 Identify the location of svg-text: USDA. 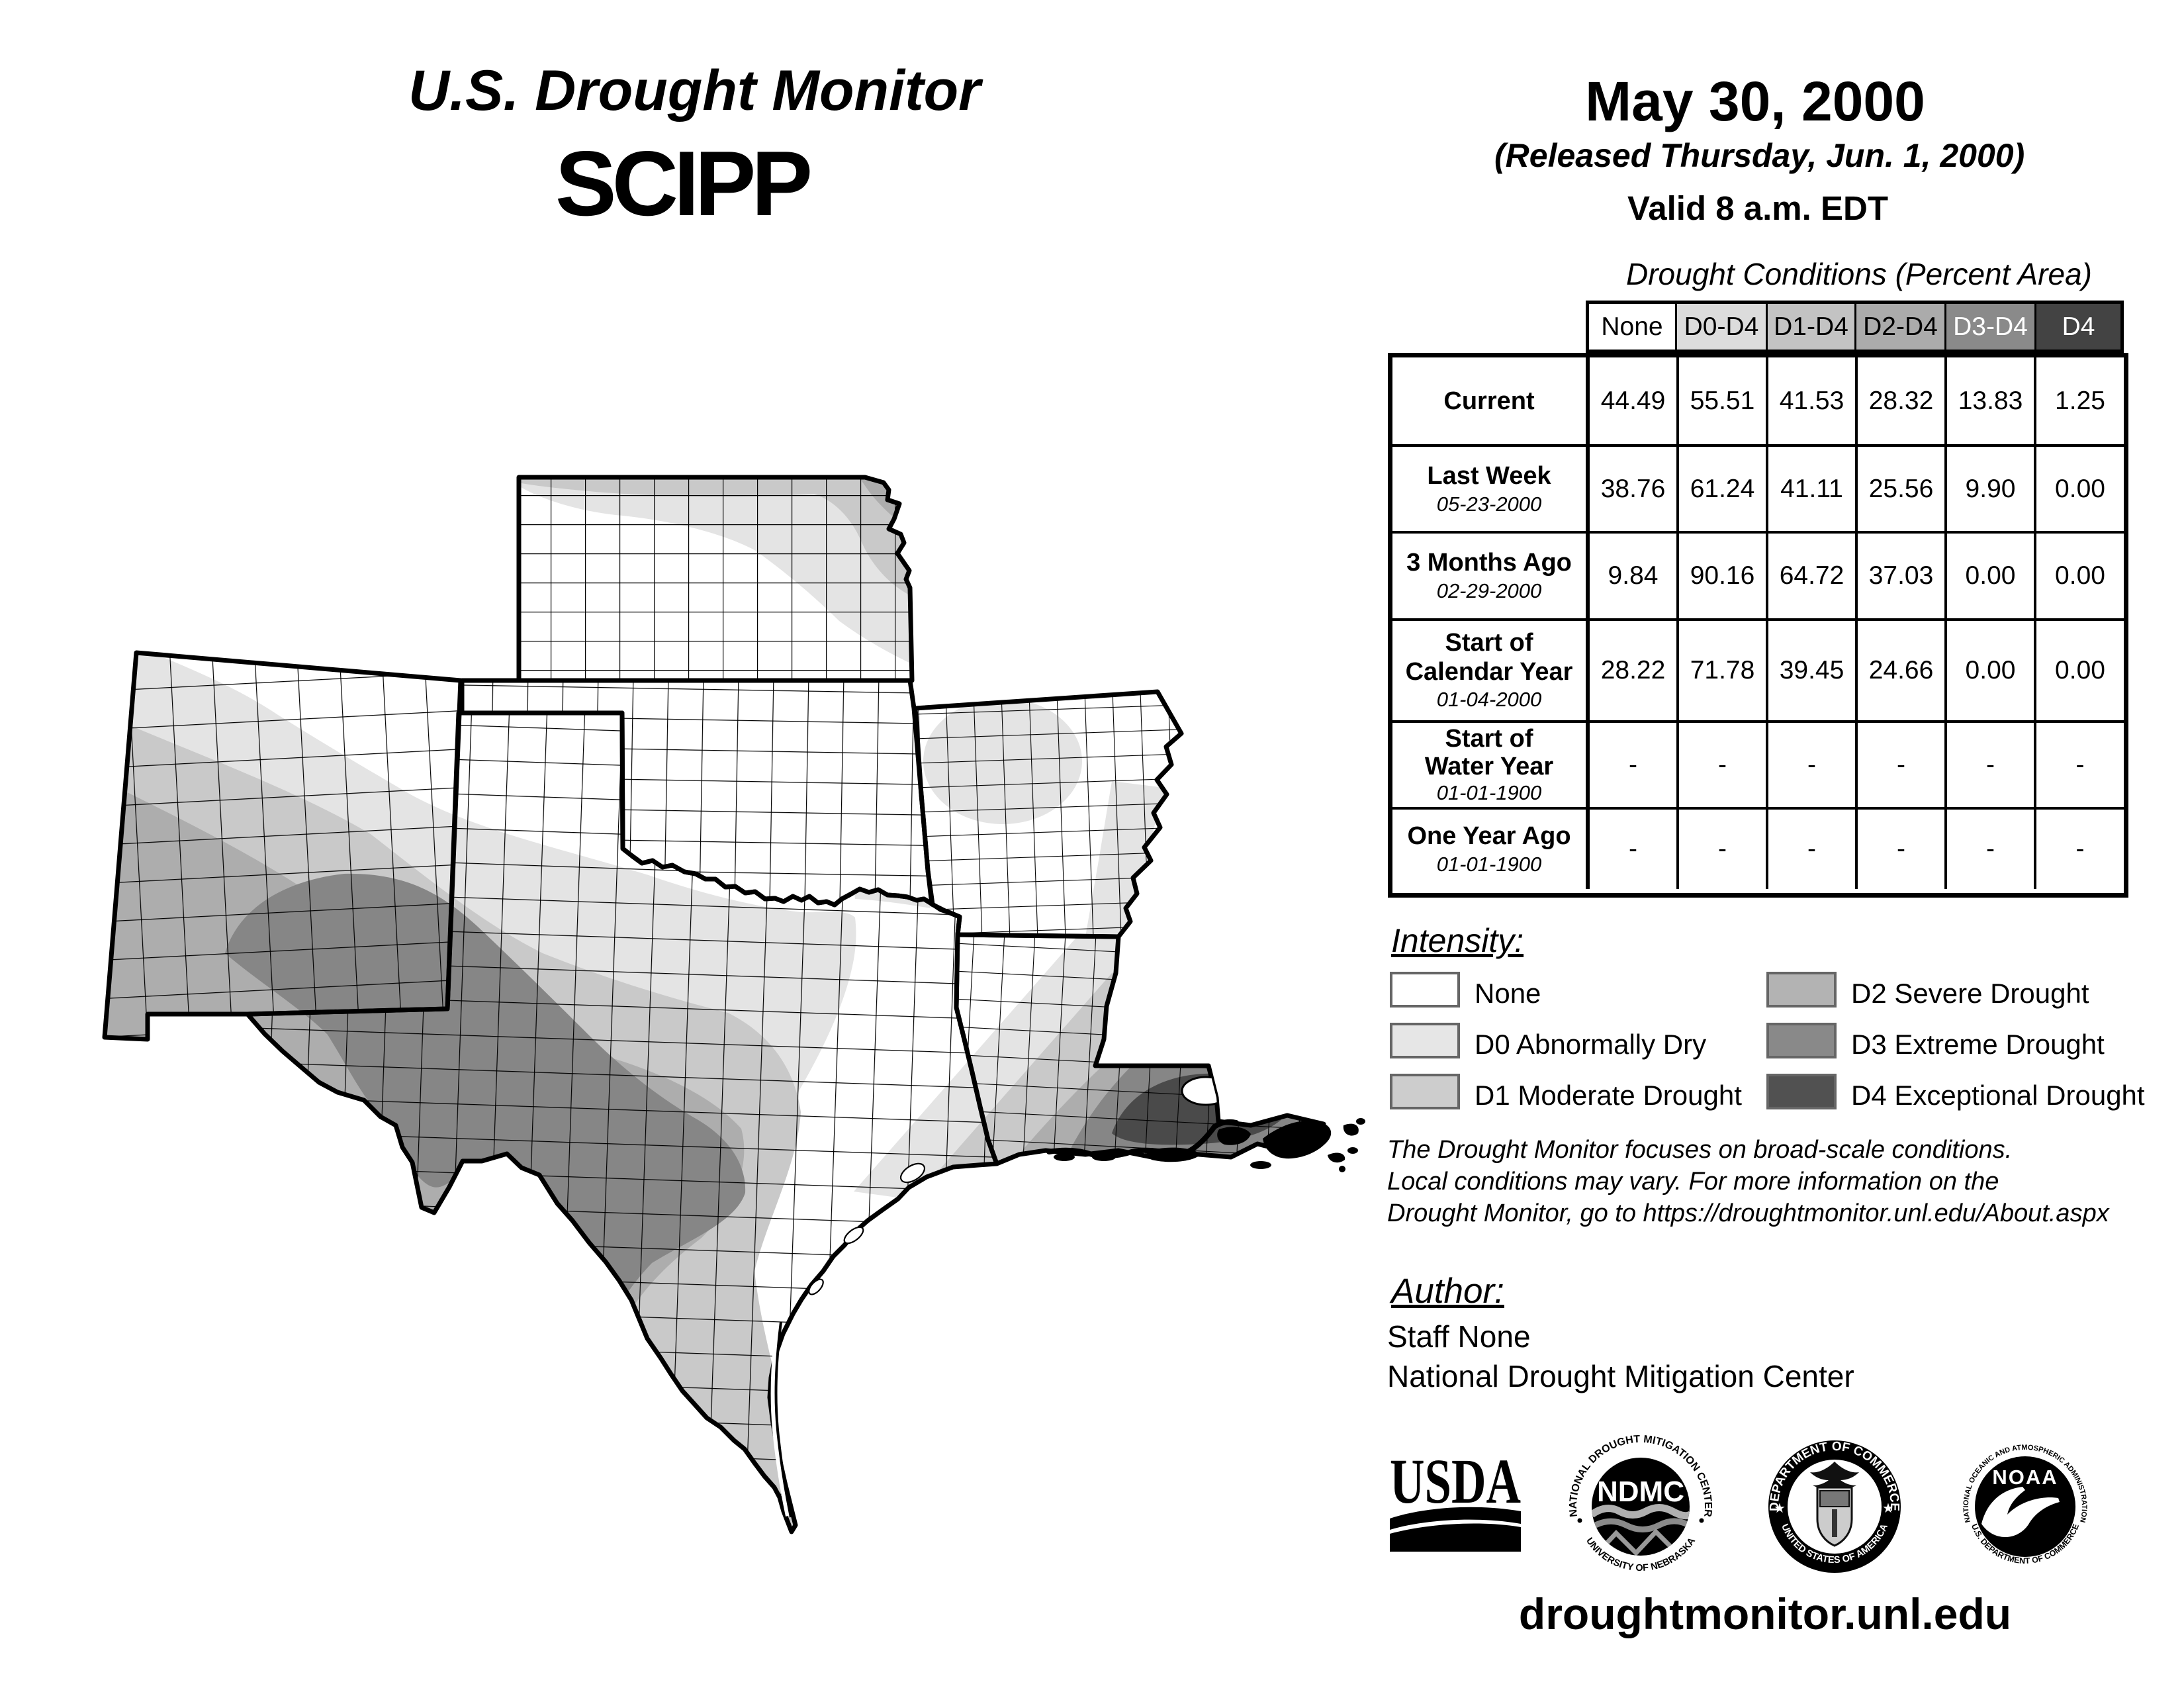
(1456, 1481).